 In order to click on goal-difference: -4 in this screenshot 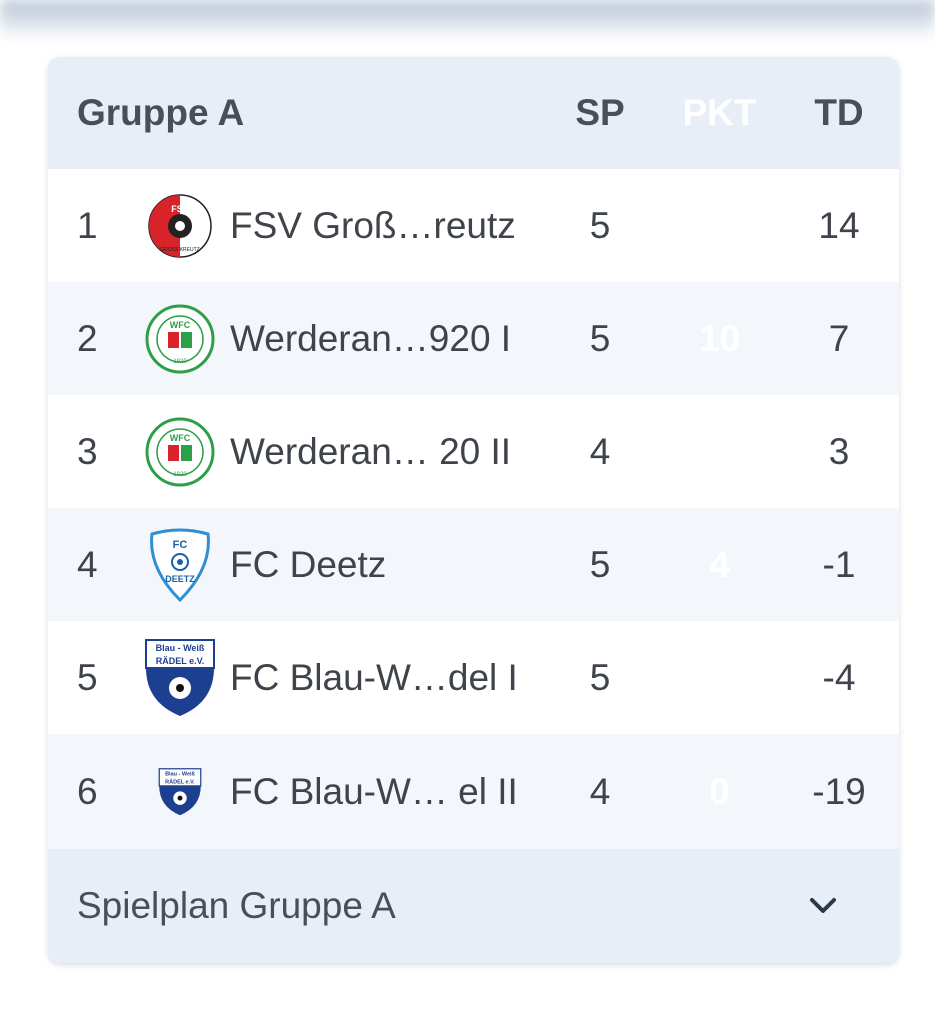, I will do `click(839, 677)`.